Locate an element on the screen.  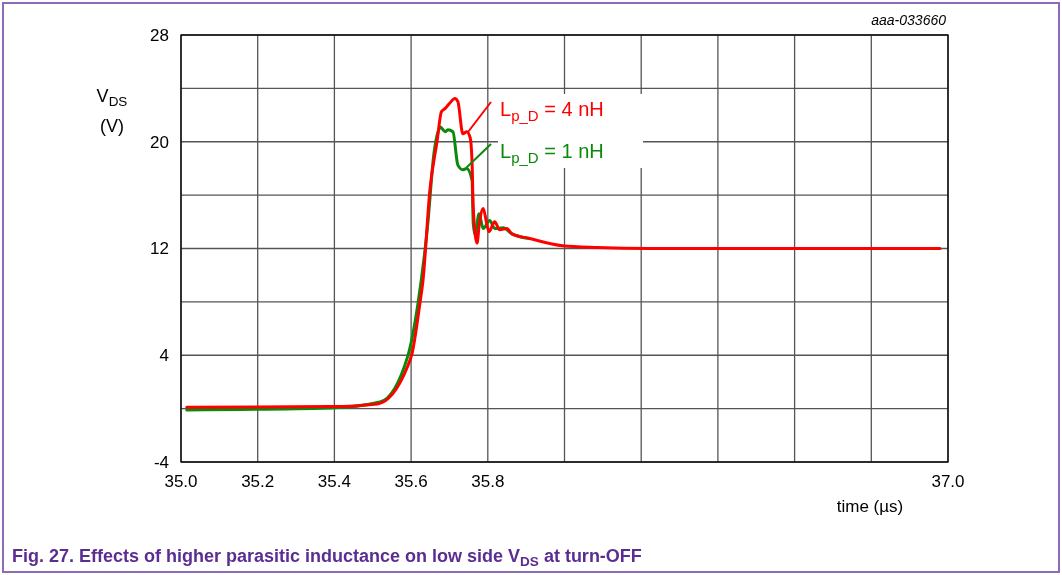
x-tick-label: 37.0 is located at coordinates (948, 481).